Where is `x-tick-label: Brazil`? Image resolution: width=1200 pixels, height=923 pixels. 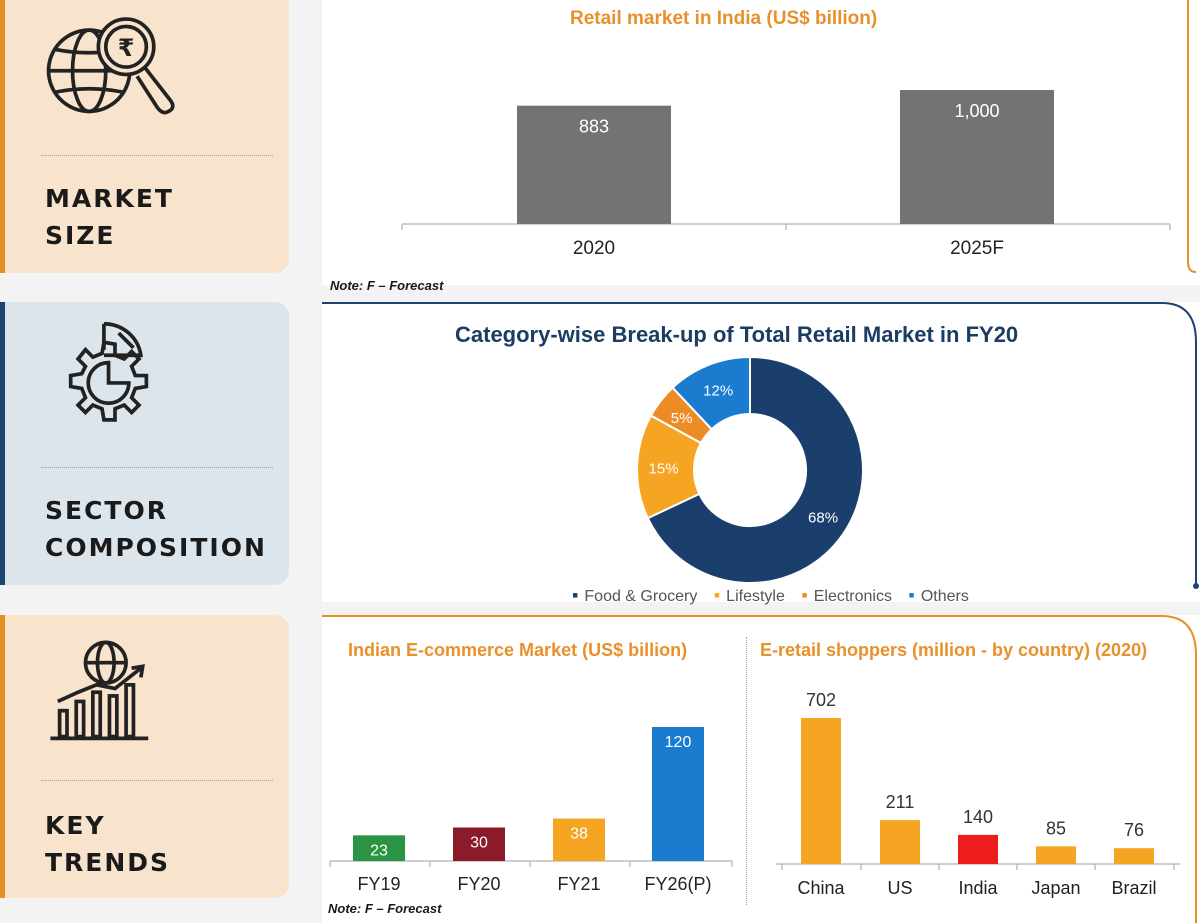
x-tick-label: Brazil is located at coordinates (1133, 888).